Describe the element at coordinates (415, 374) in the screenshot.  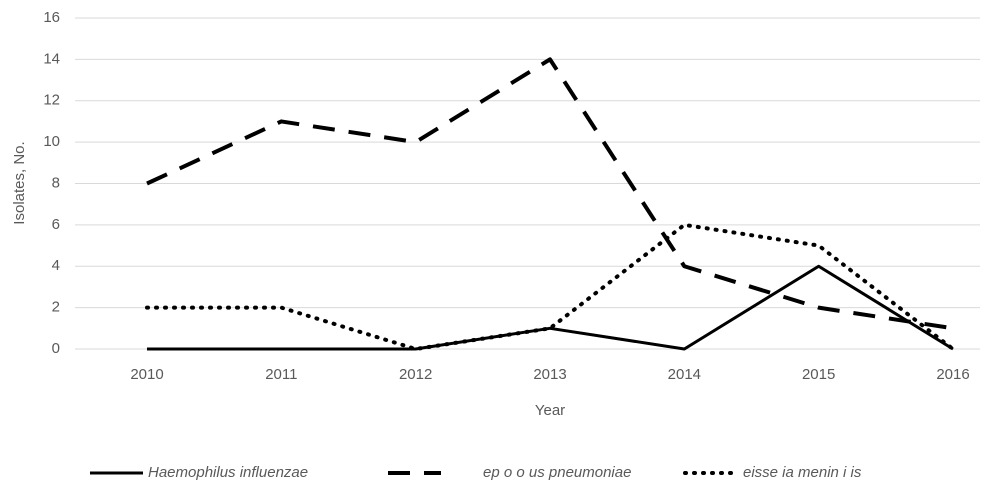
I see `x-tick-label: 2012` at that location.